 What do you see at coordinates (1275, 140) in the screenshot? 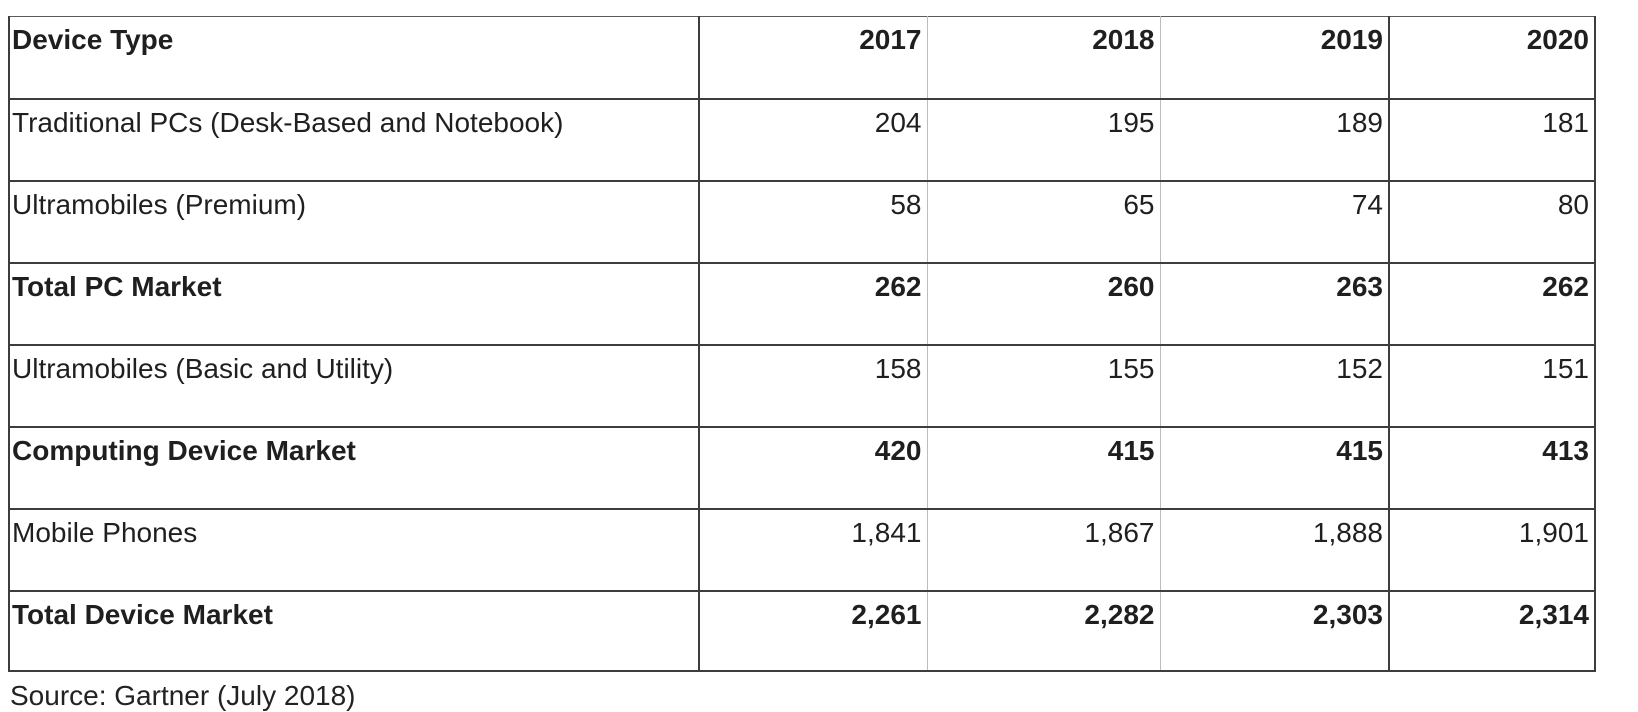
I see `value-cell: 189` at bounding box center [1275, 140].